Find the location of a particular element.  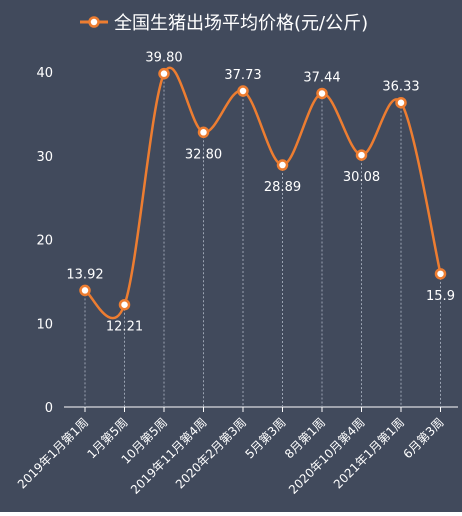

legend: 全国生猪出场平均价格(元/公斤) is located at coordinates (224, 23).